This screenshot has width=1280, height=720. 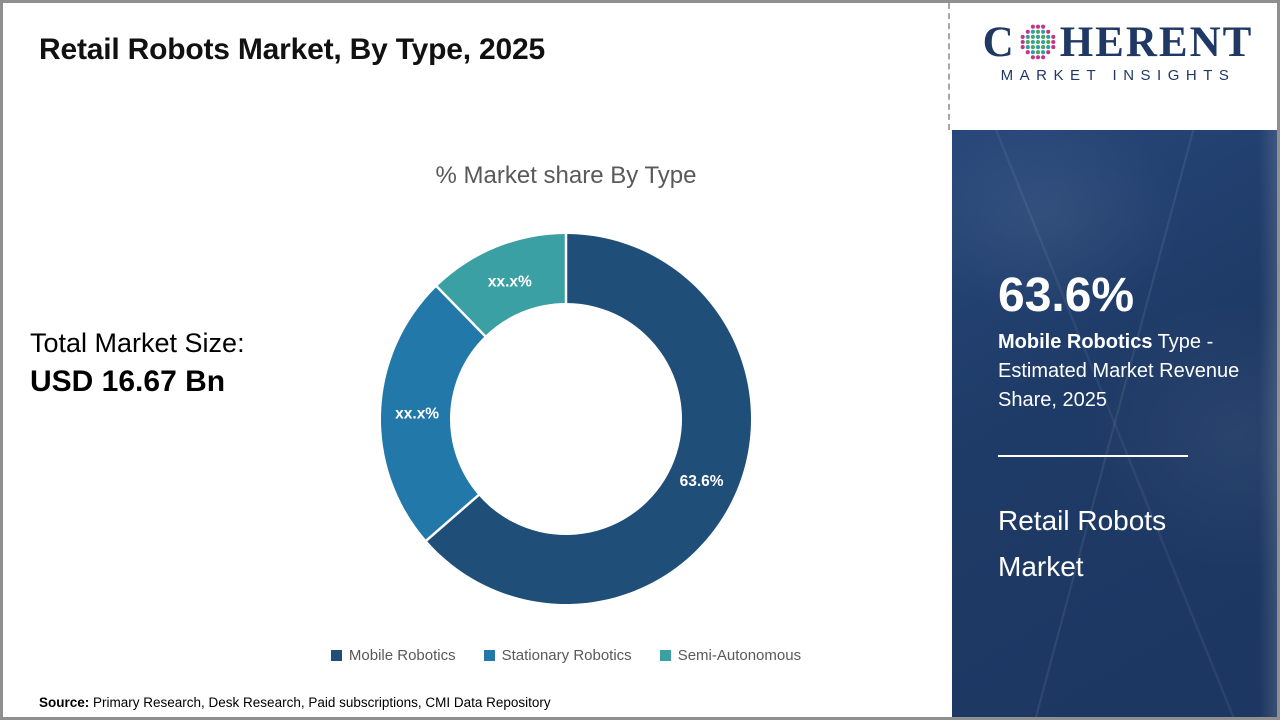 What do you see at coordinates (1156, 42) in the screenshot?
I see `logo-letters-herent: HERENT` at bounding box center [1156, 42].